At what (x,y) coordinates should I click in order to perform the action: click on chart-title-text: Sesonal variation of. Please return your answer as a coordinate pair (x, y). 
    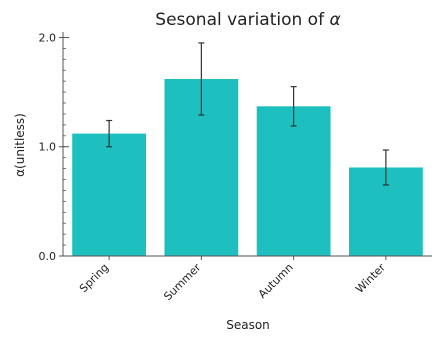
    Looking at the image, I should click on (242, 20).